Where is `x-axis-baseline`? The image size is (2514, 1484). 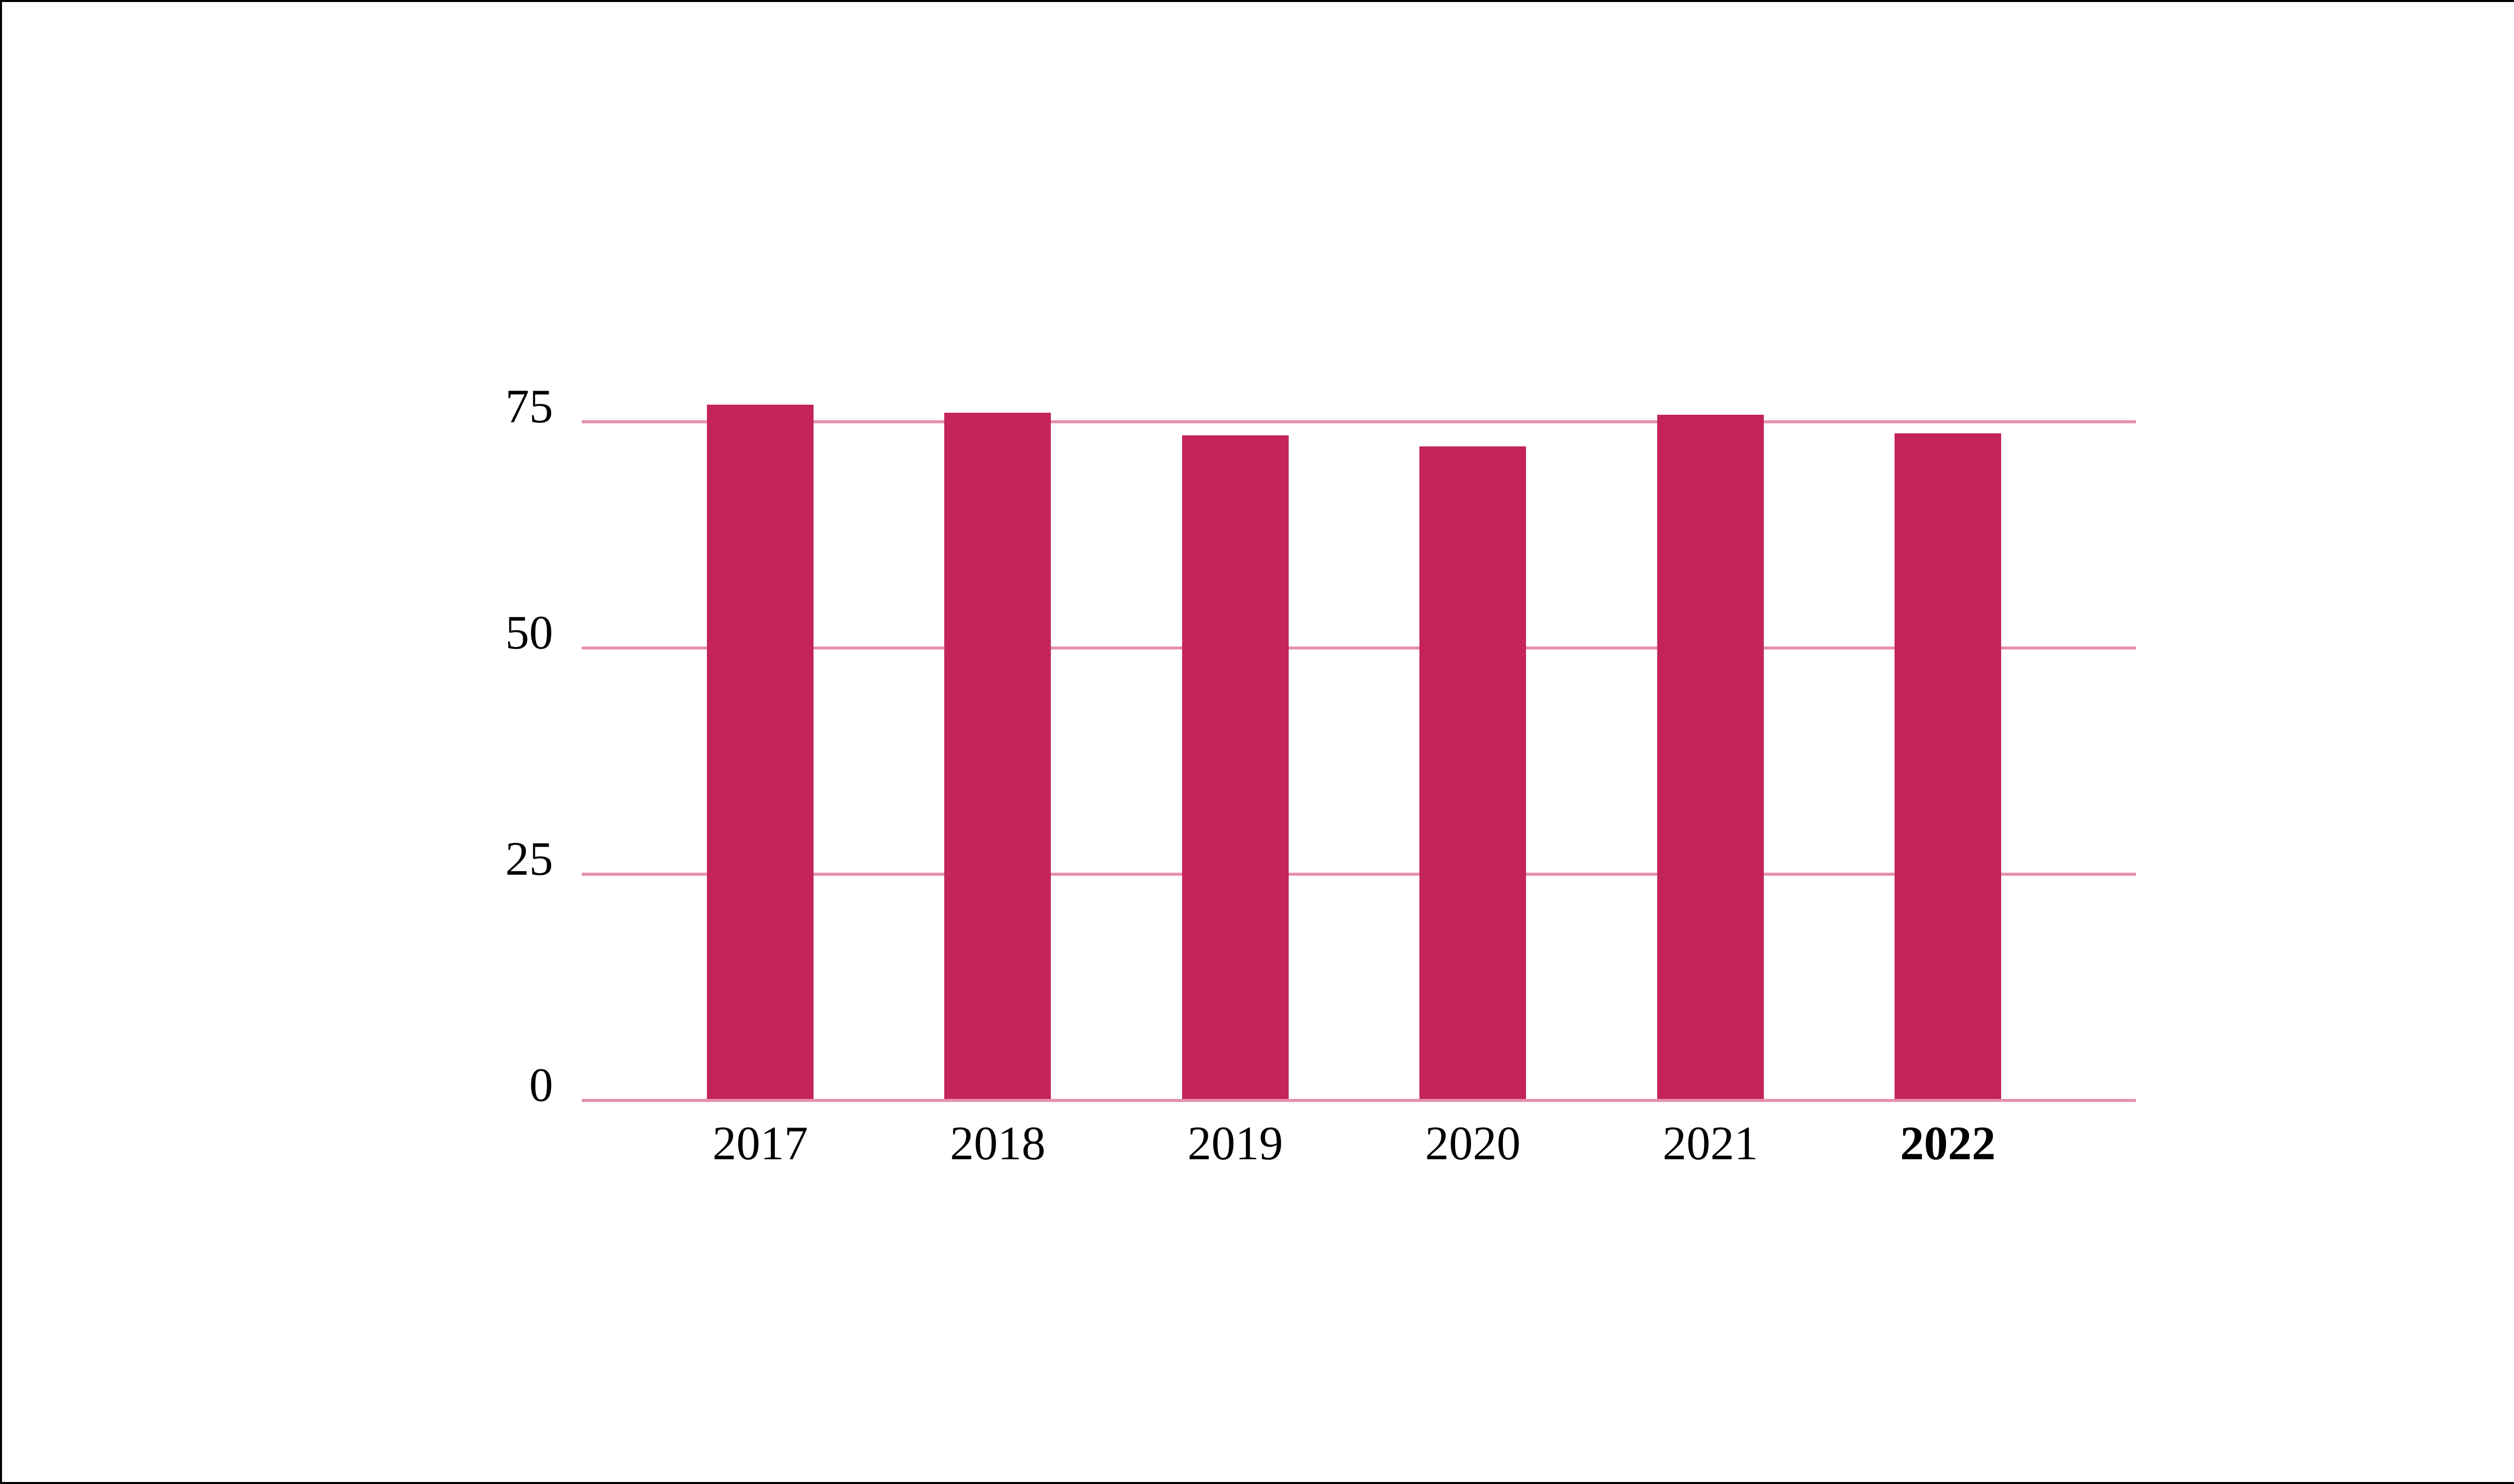
x-axis-baseline is located at coordinates (1359, 1100).